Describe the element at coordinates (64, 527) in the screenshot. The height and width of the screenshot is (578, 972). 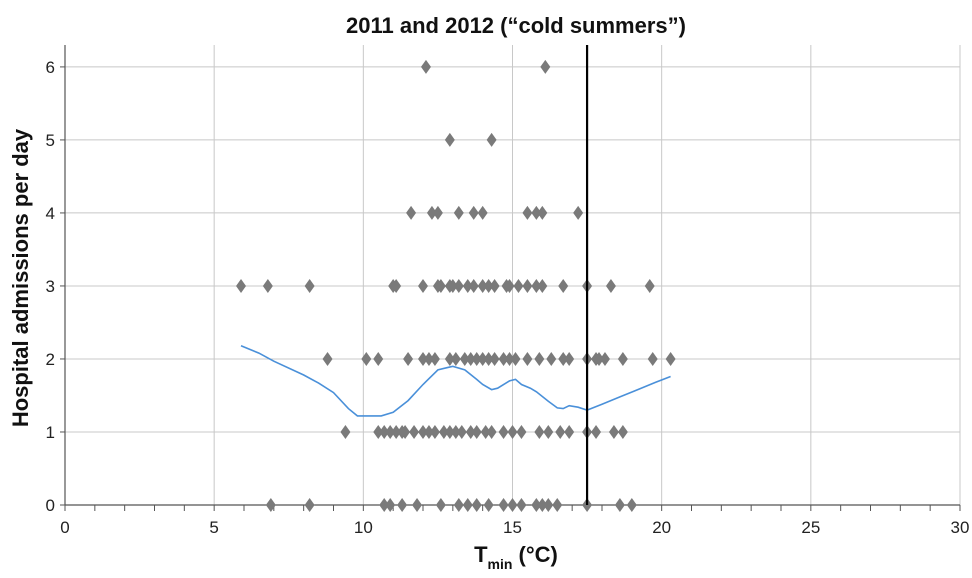
I see `x-tick-label: 0` at that location.